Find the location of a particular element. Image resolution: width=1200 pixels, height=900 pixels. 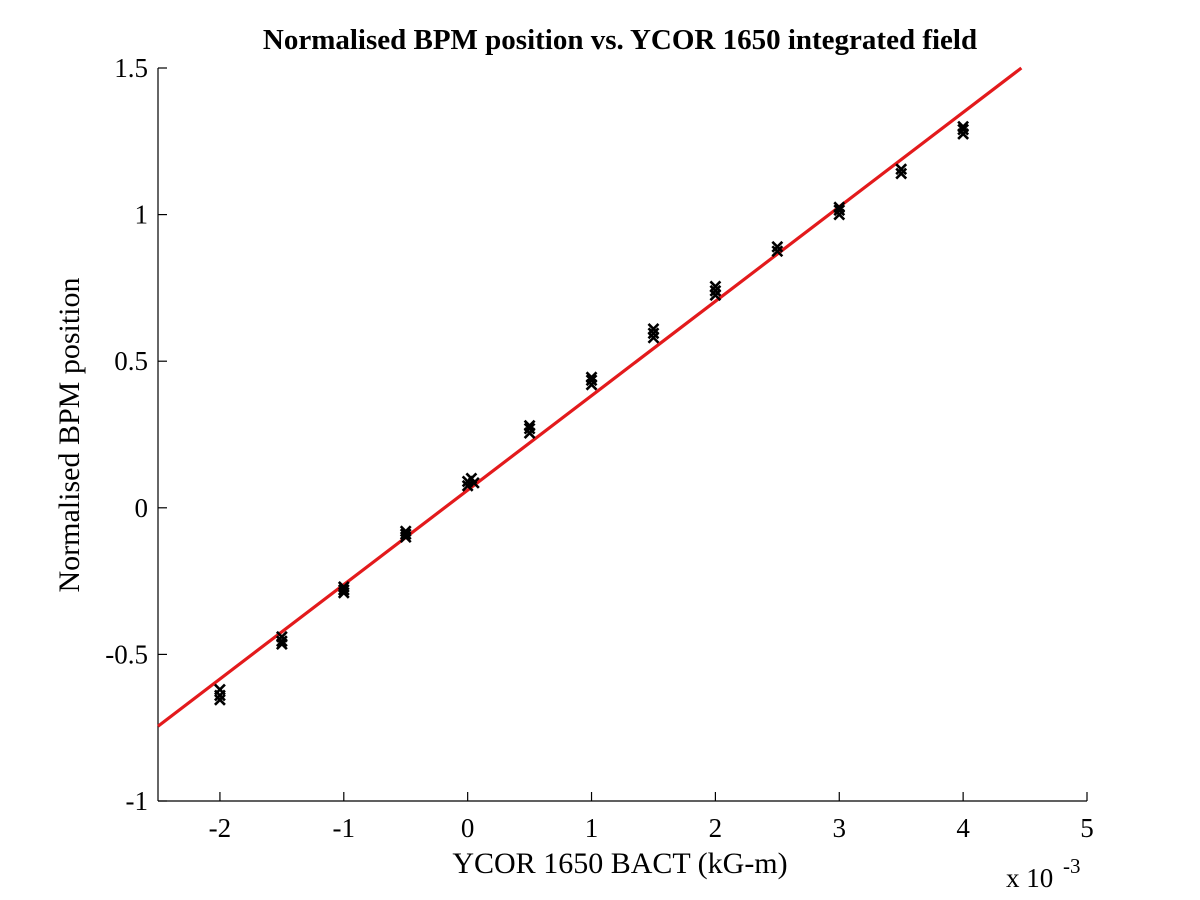

y-ticks: -1 -0.5 0 0.5 1 1.5 is located at coordinates (136, 434).